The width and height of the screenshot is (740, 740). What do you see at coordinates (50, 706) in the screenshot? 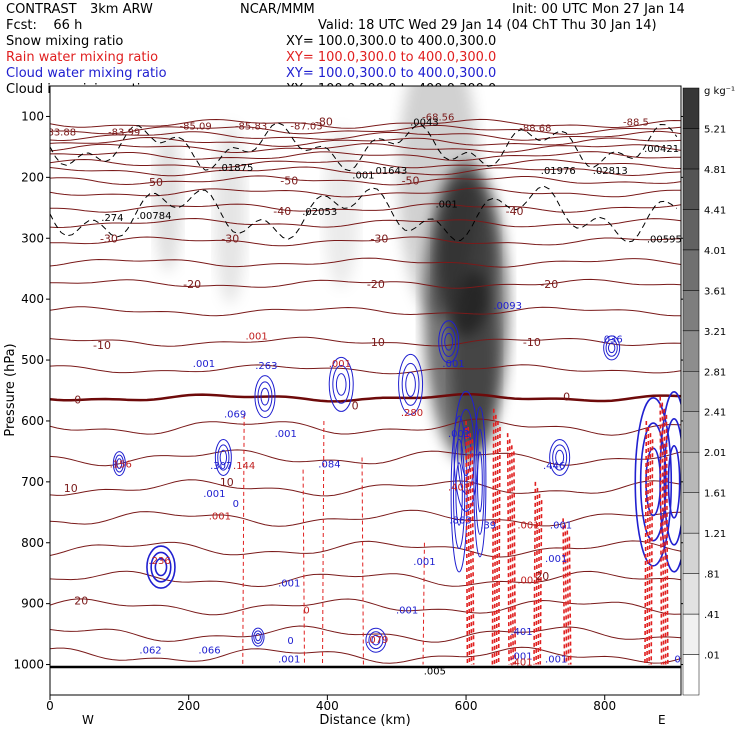
I see `x-tick-label: 0` at bounding box center [50, 706].